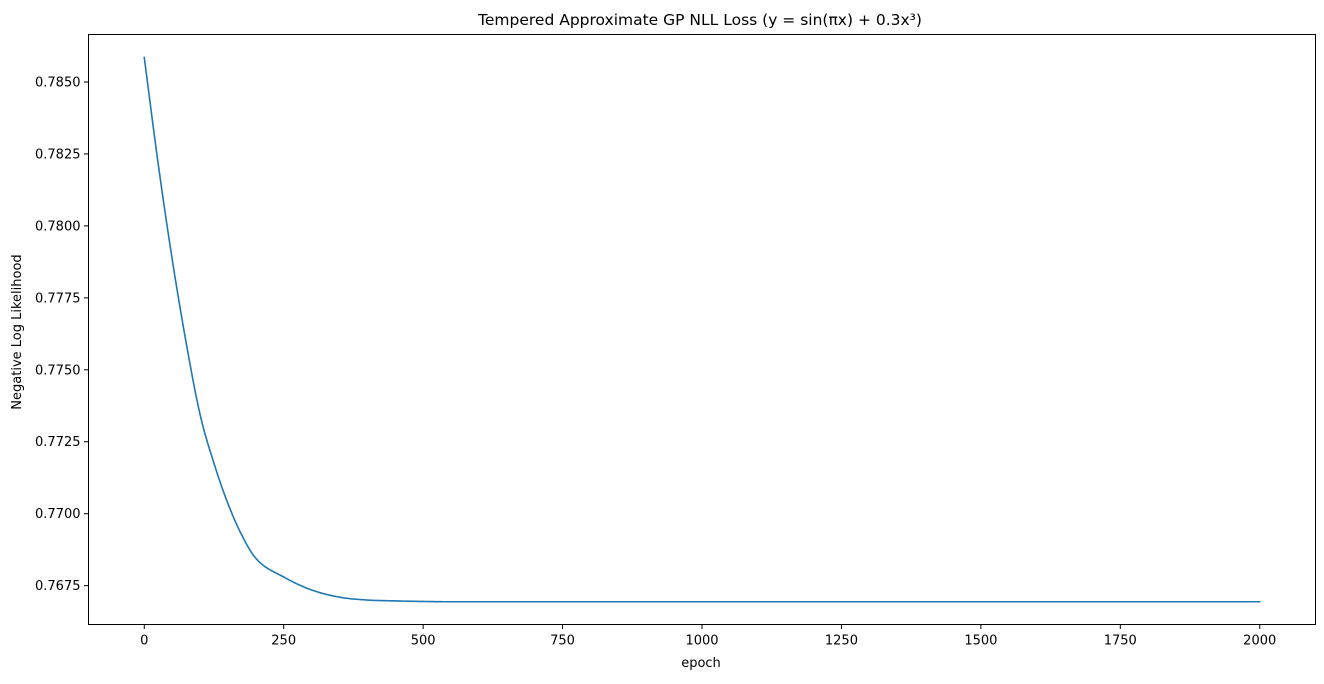 This screenshot has height=684, width=1324. Describe the element at coordinates (283, 641) in the screenshot. I see `x-tick-label: 250` at that location.